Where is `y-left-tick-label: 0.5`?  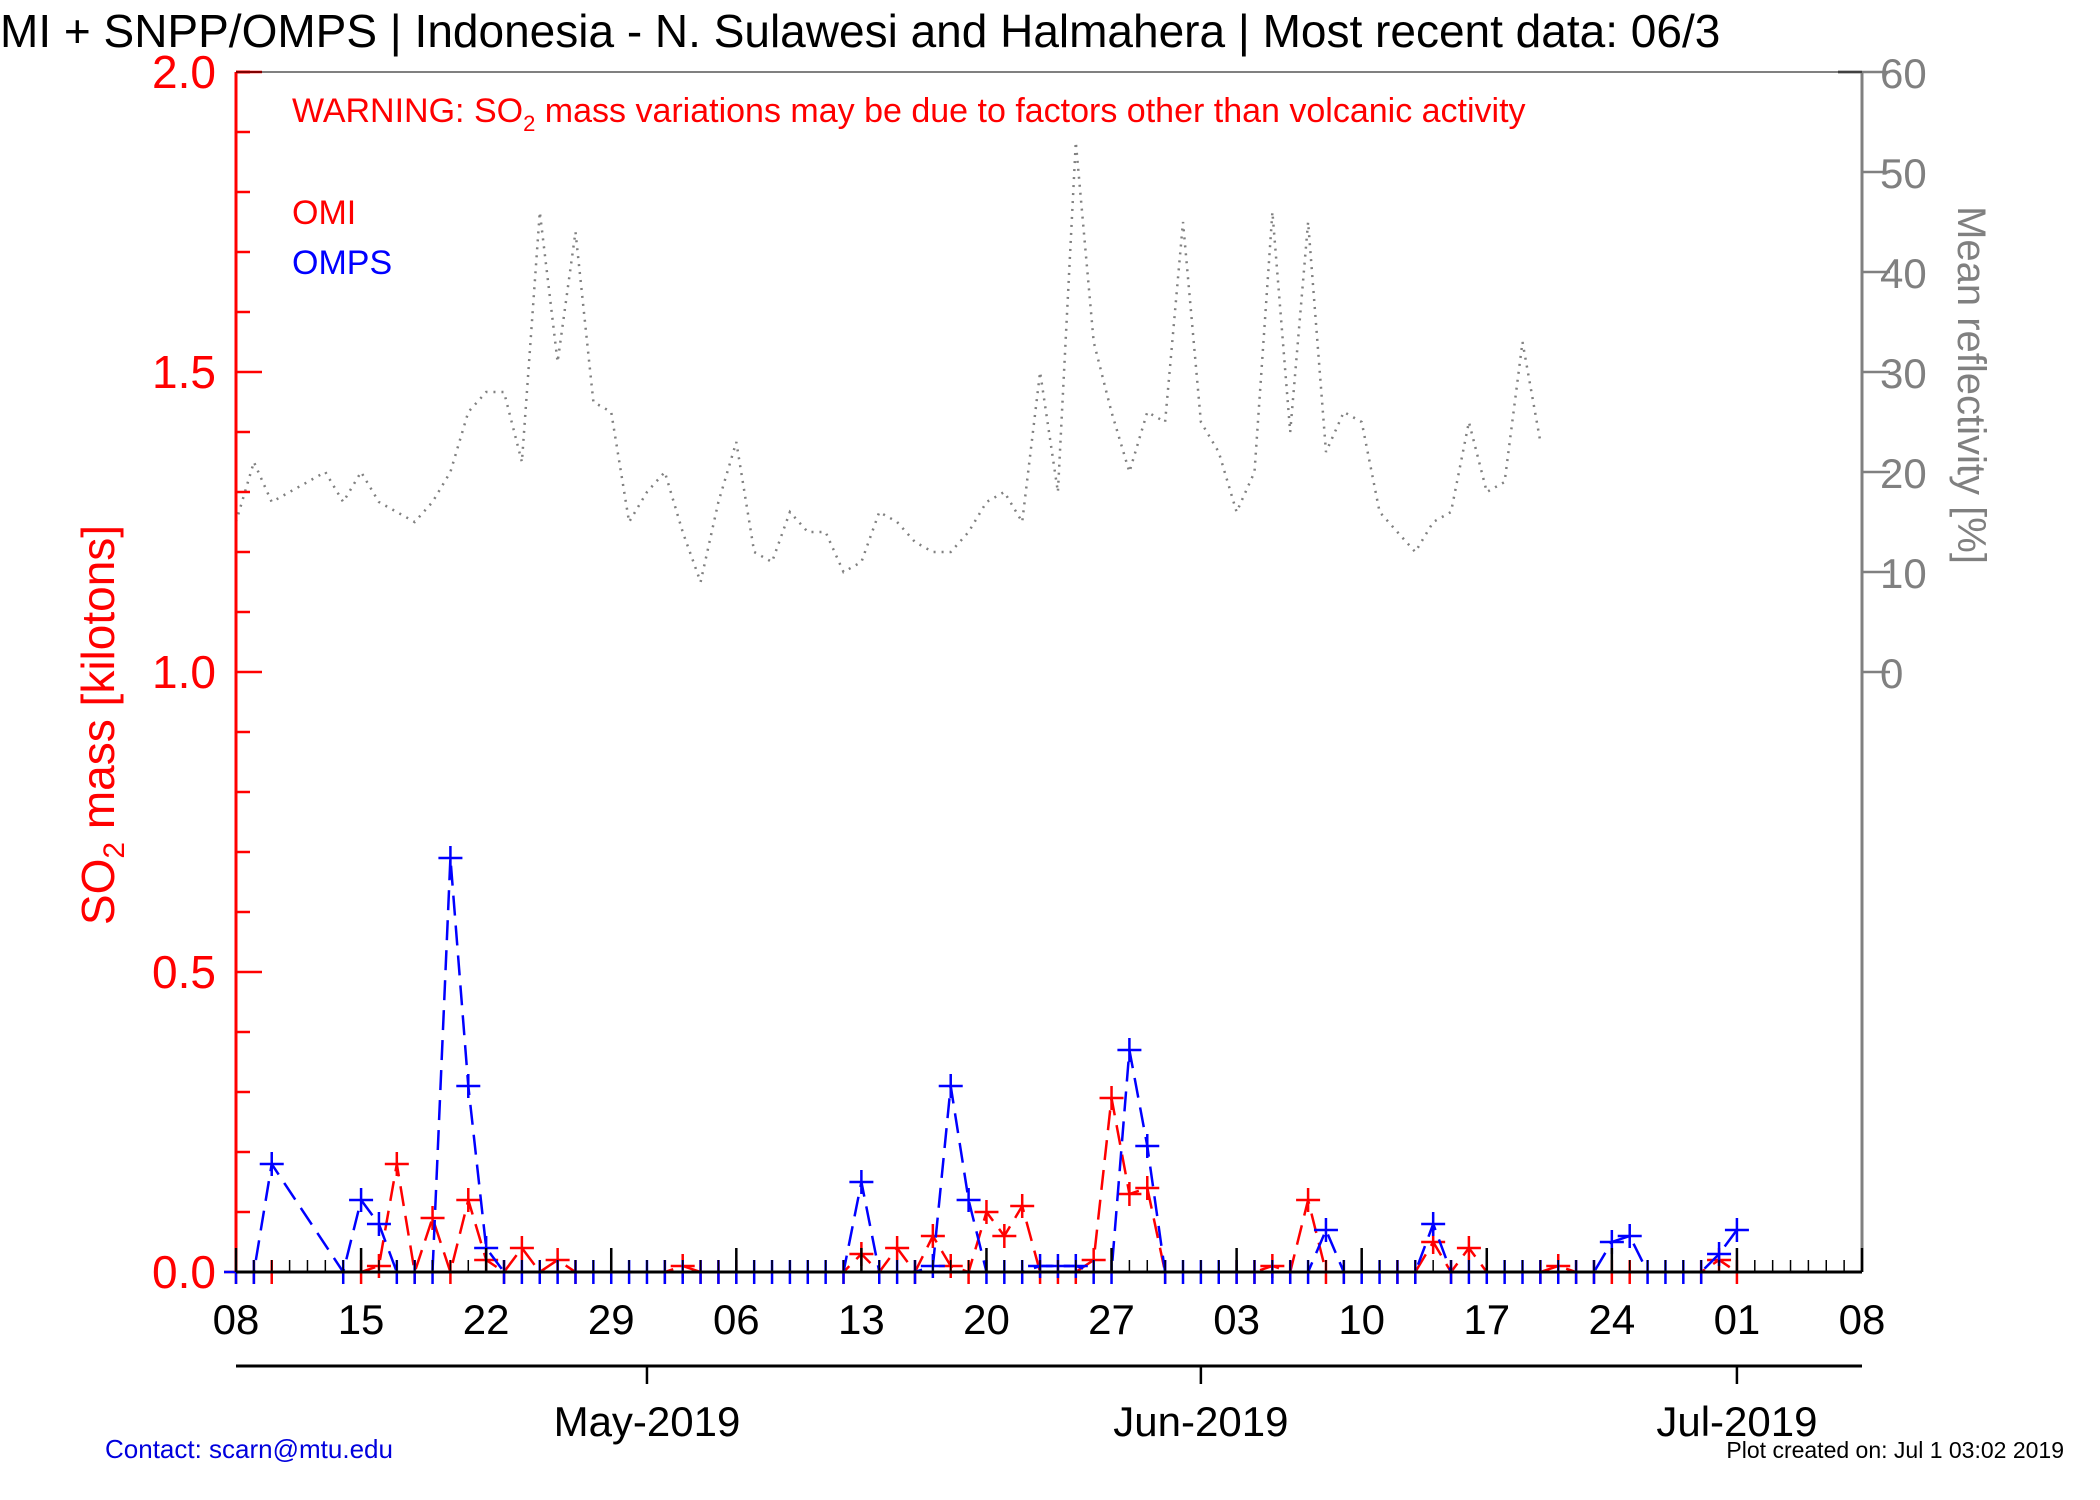
y-left-tick-label: 0.5 is located at coordinates (184, 972).